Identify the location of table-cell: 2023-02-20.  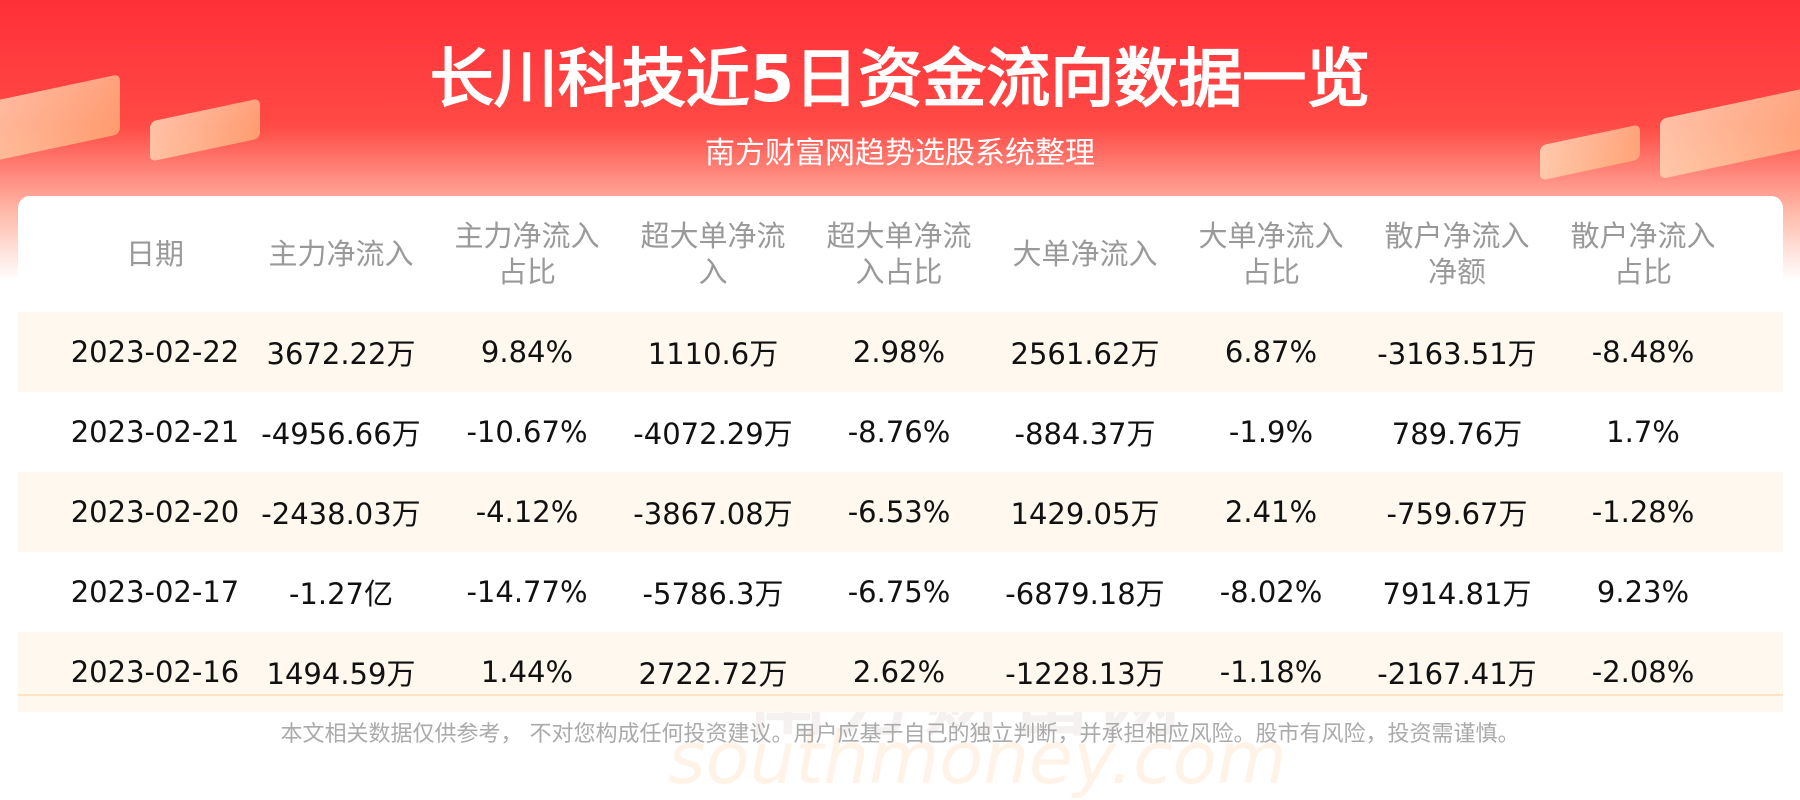
(155, 512).